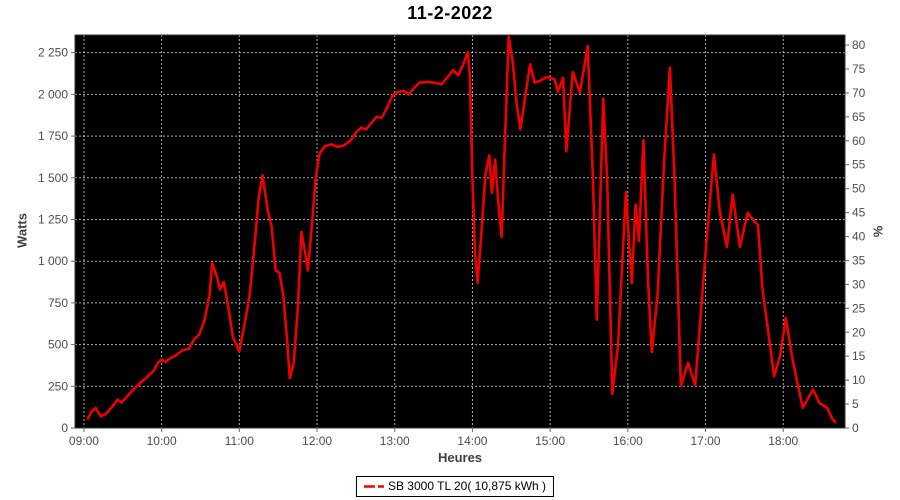 Image resolution: width=900 pixels, height=500 pixels. Describe the element at coordinates (859, 260) in the screenshot. I see `y-right-tick-label: 35` at that location.